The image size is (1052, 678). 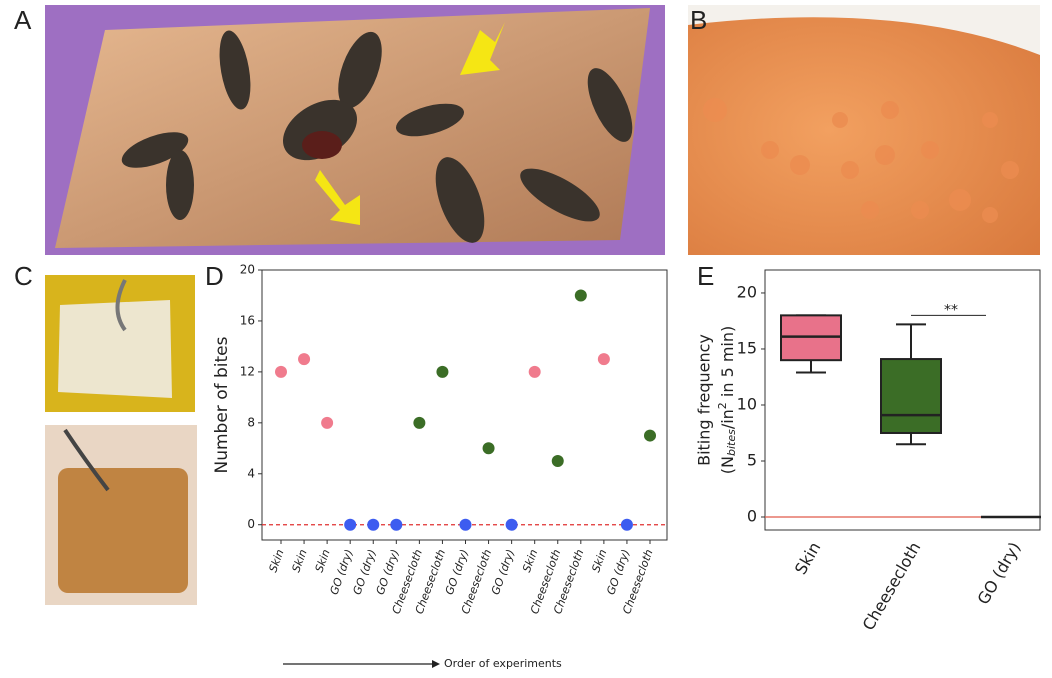 What do you see at coordinates (999, 573) in the screenshot?
I see `x-tick-label: GO (dry)` at bounding box center [999, 573].